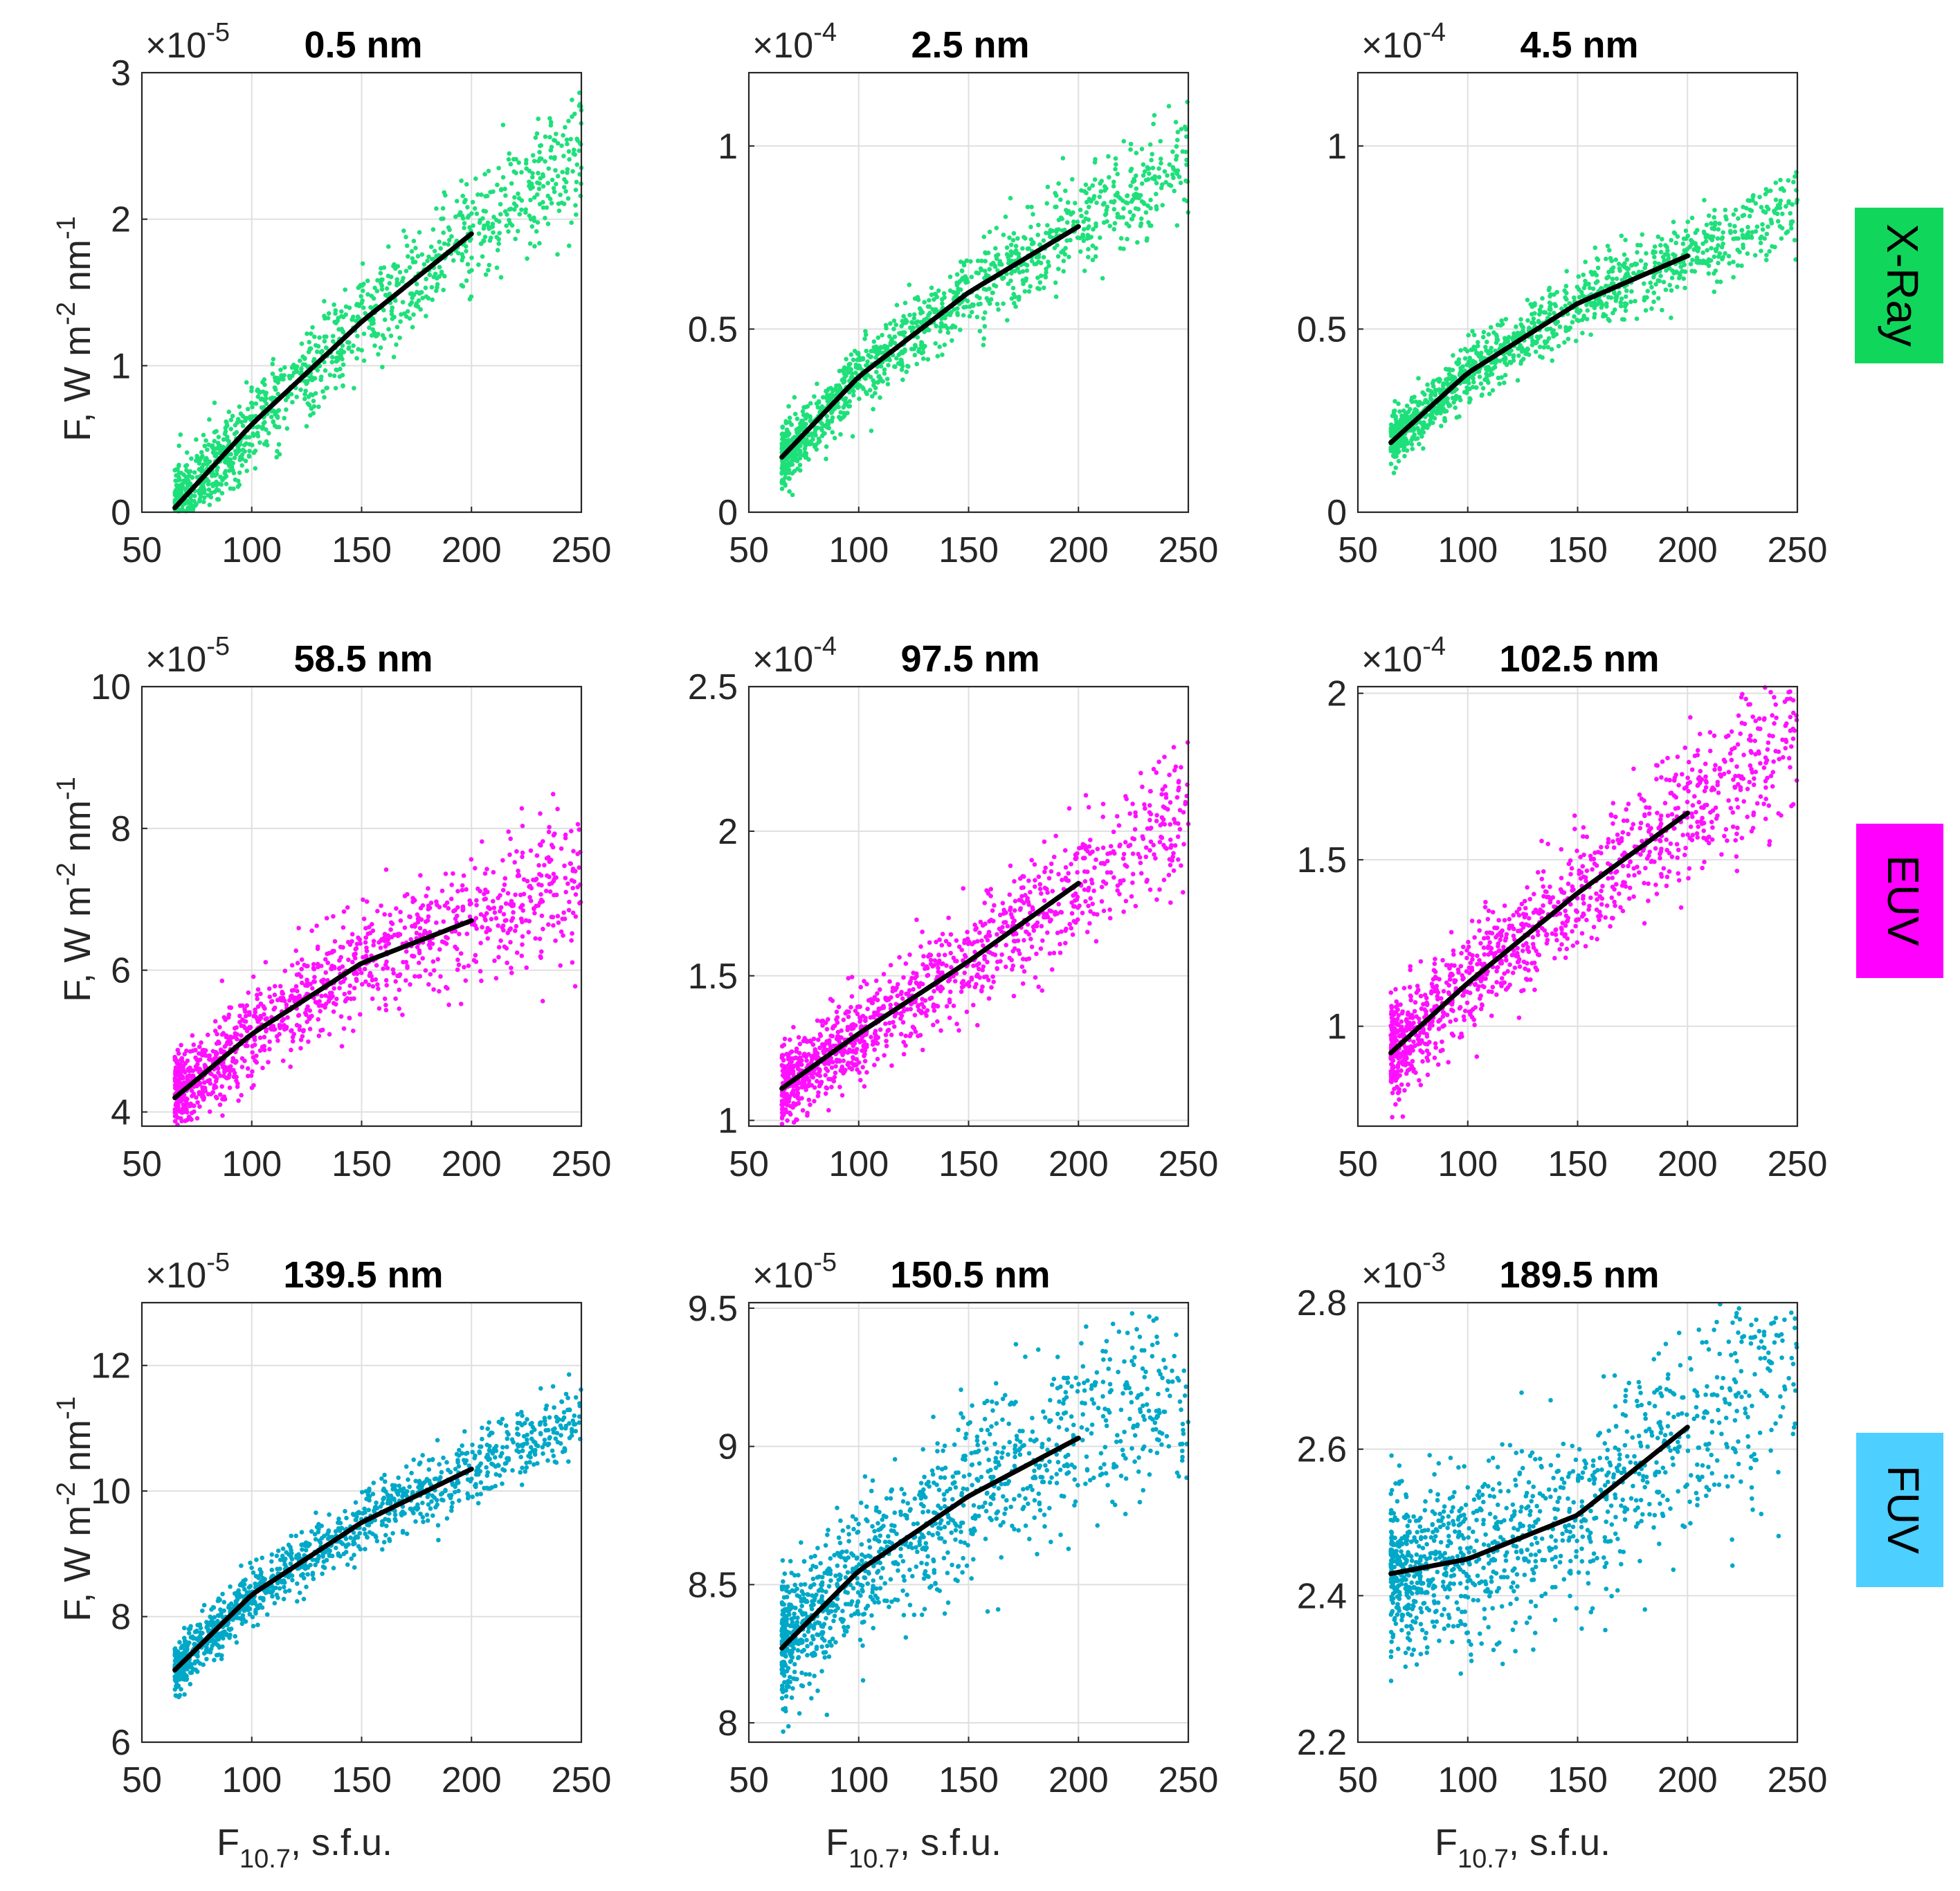 This screenshot has width=1960, height=1891. I want to click on x-tick-label: 100, so click(251, 1164).